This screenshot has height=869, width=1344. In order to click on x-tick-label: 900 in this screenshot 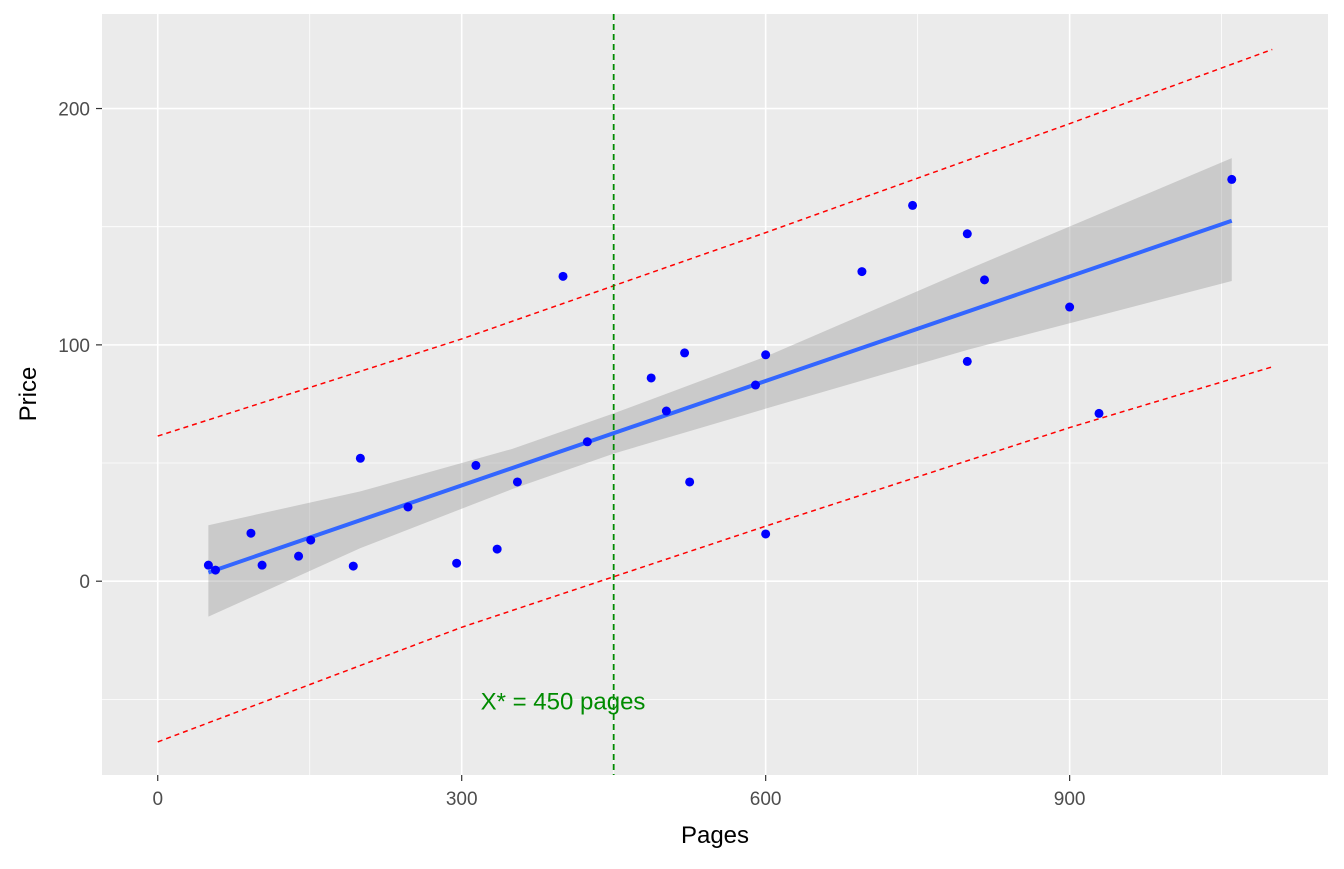, I will do `click(1070, 799)`.